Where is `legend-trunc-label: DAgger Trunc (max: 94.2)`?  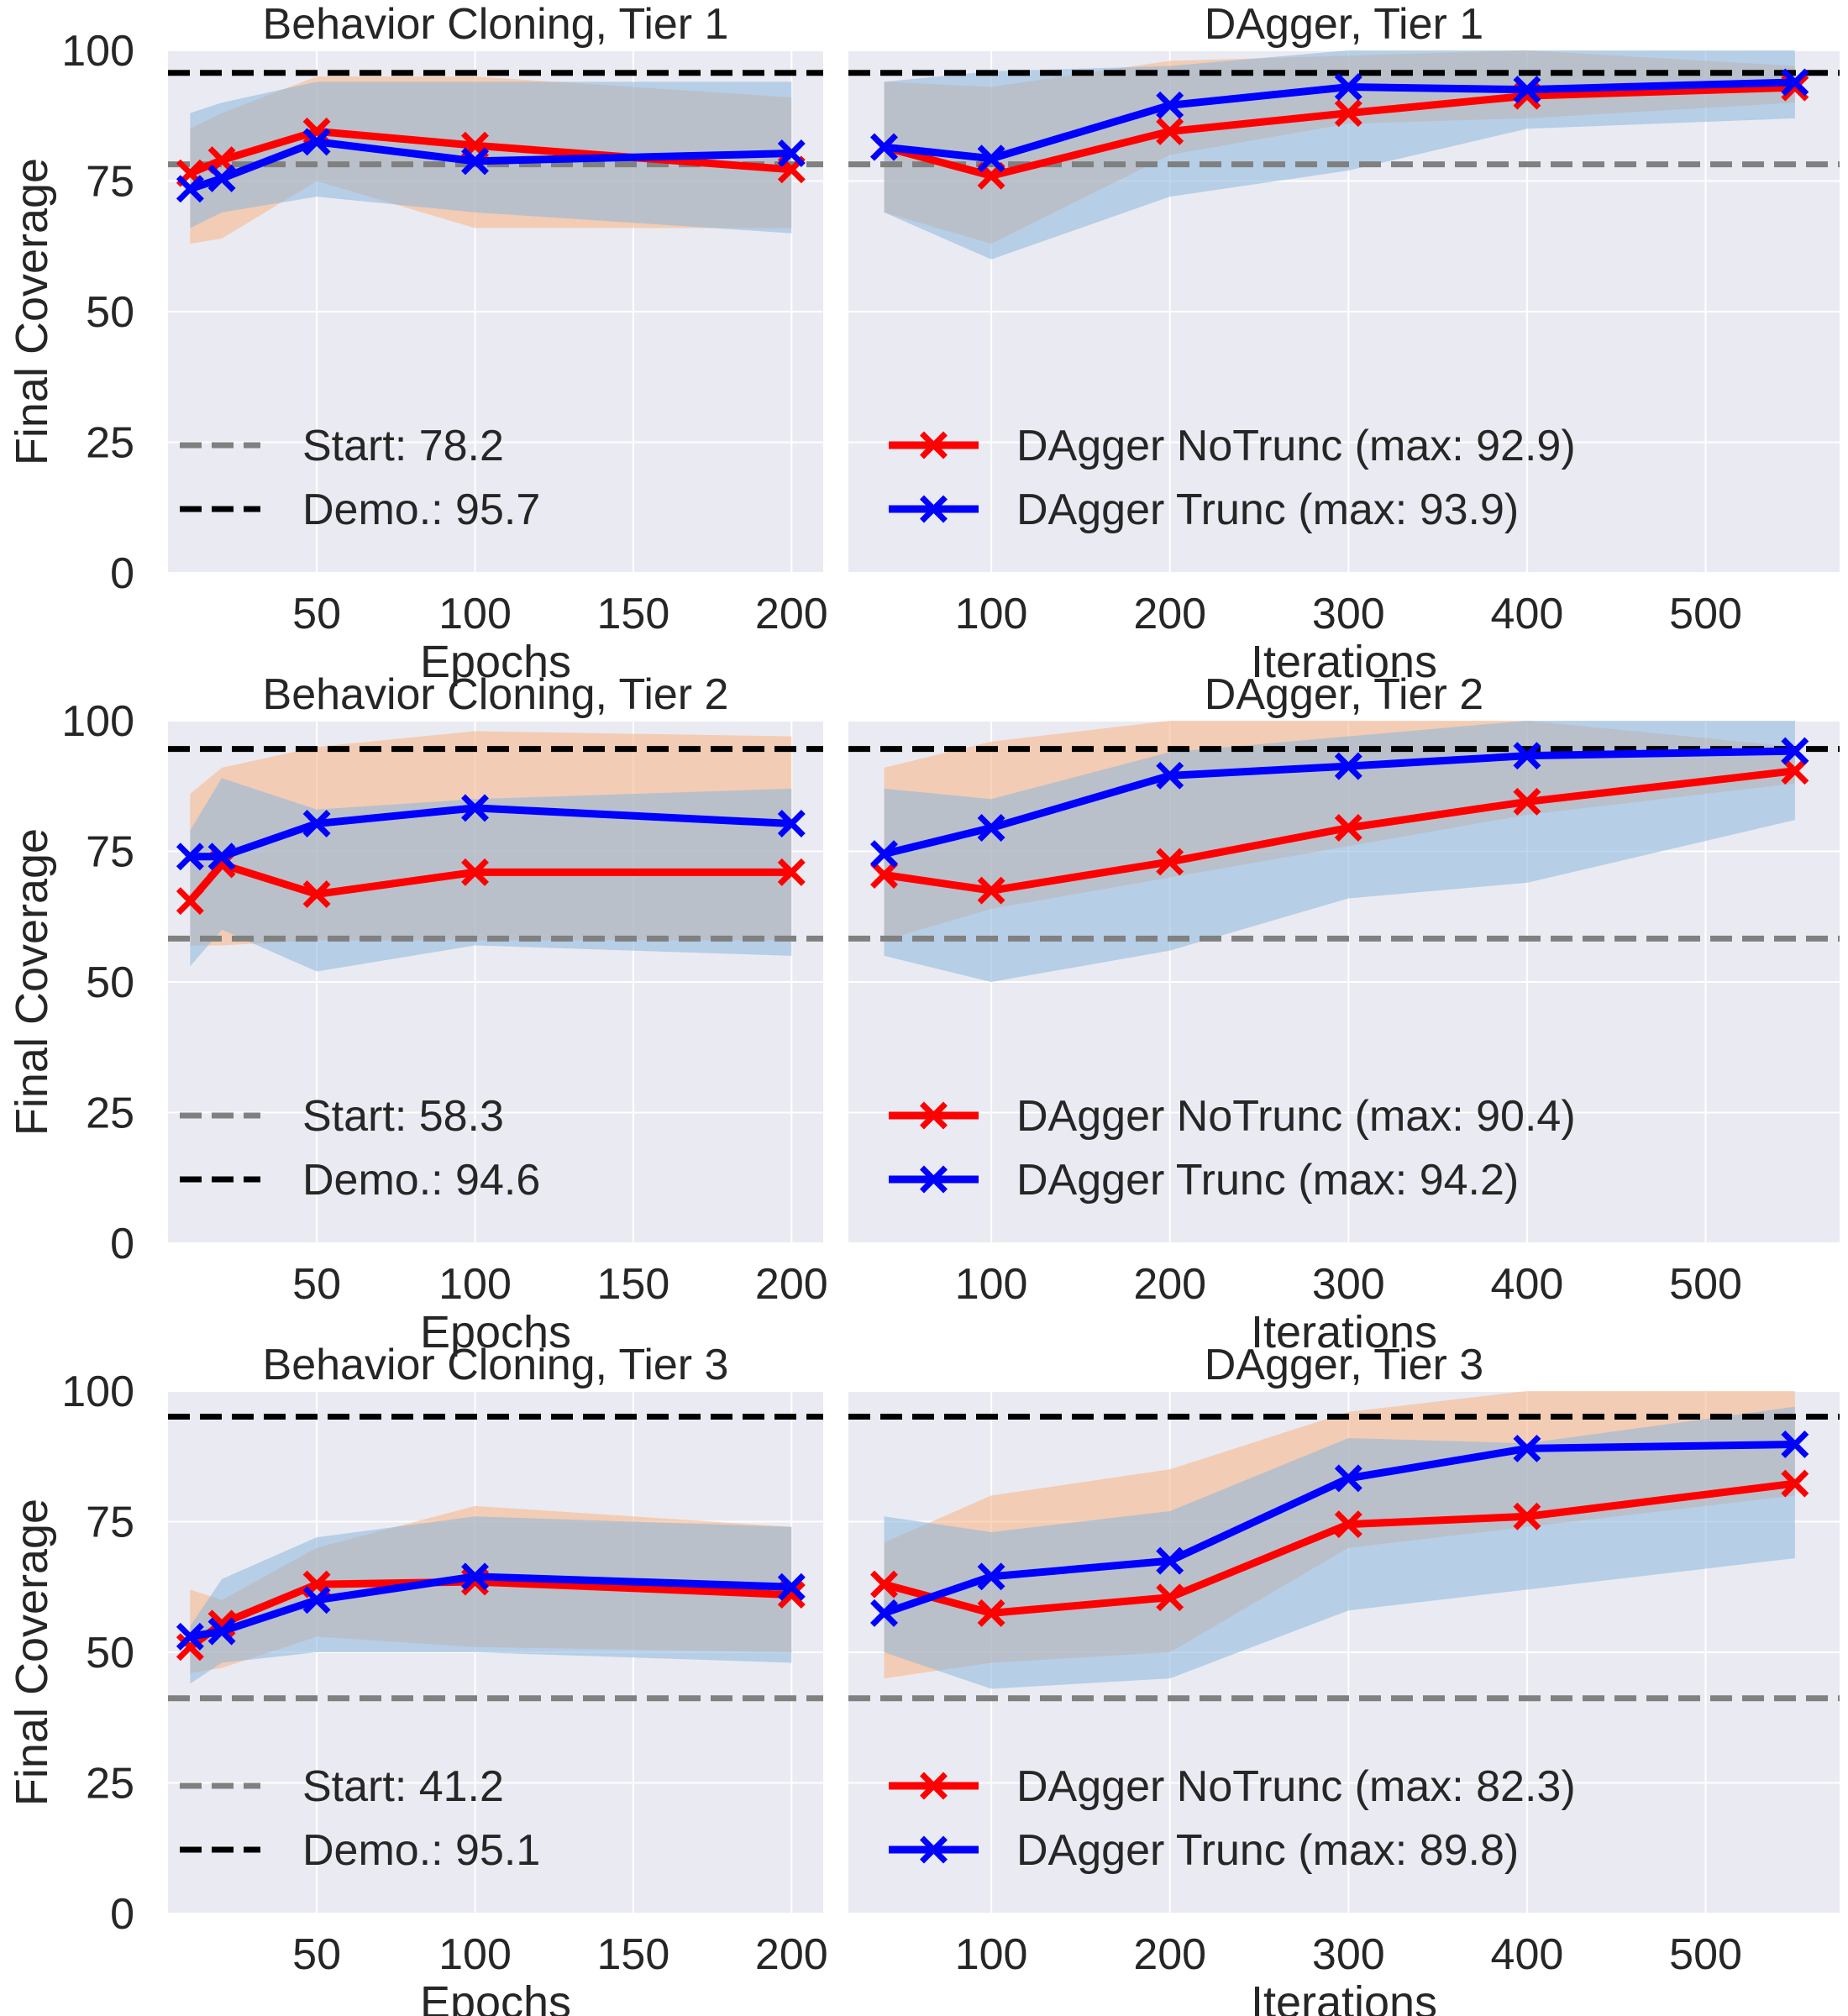 legend-trunc-label: DAgger Trunc (max: 94.2) is located at coordinates (1267, 1180).